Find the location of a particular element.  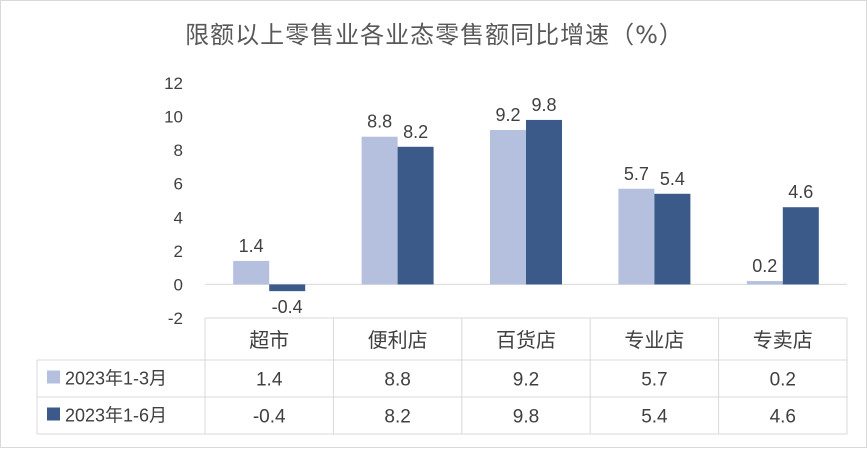

data-label: 8.2 is located at coordinates (415, 132).